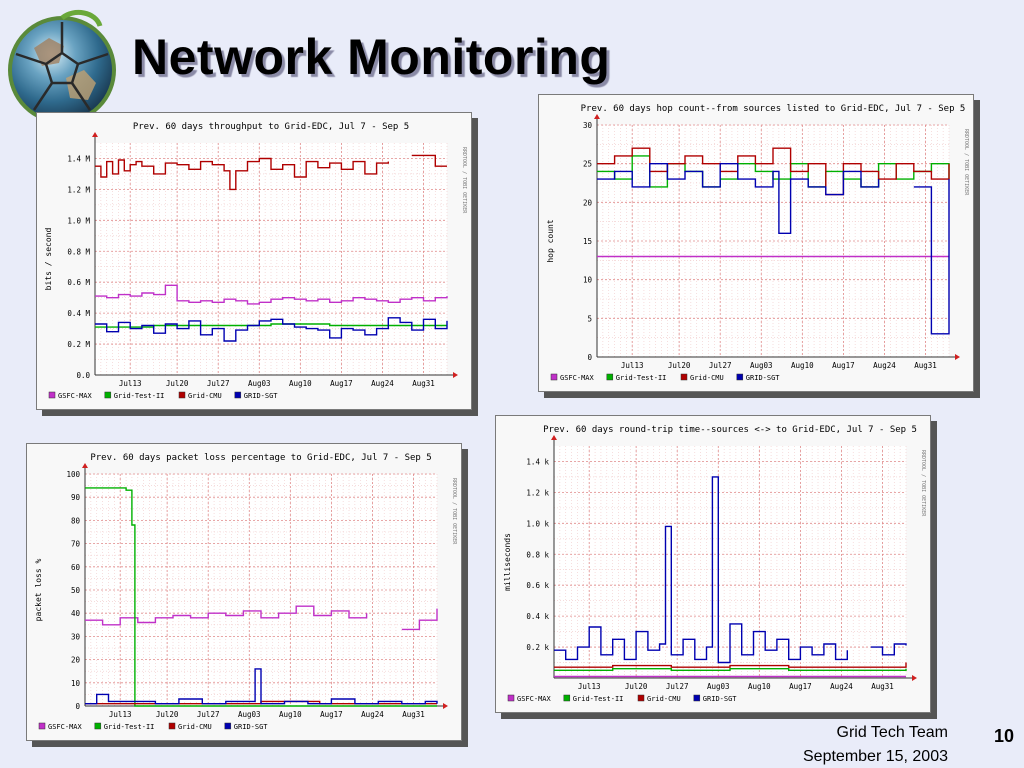  I want to click on y-axis-label: hop count, so click(550, 241).